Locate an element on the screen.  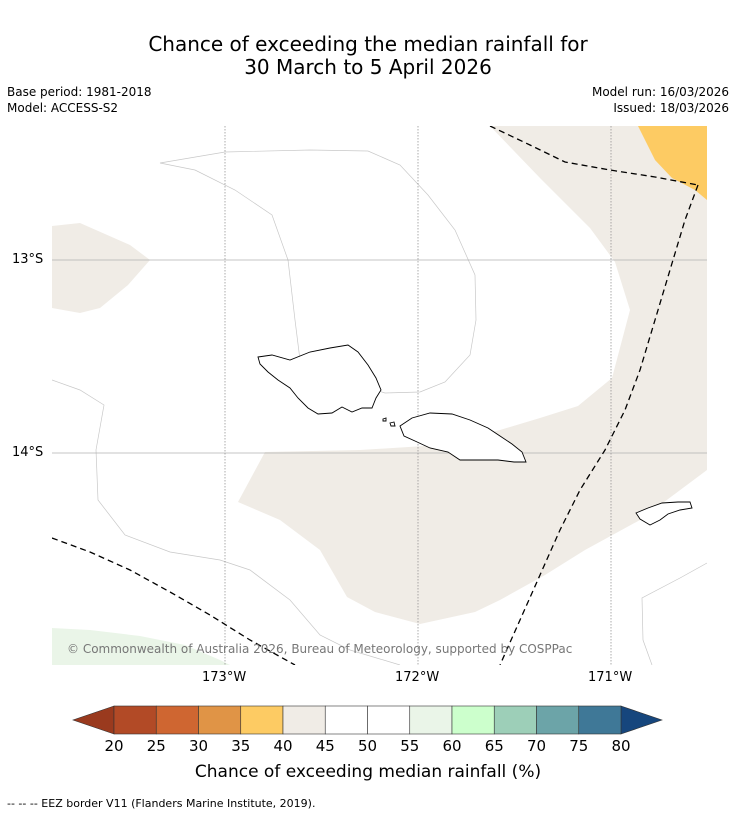
eez-border-southwest is located at coordinates (174, 601).